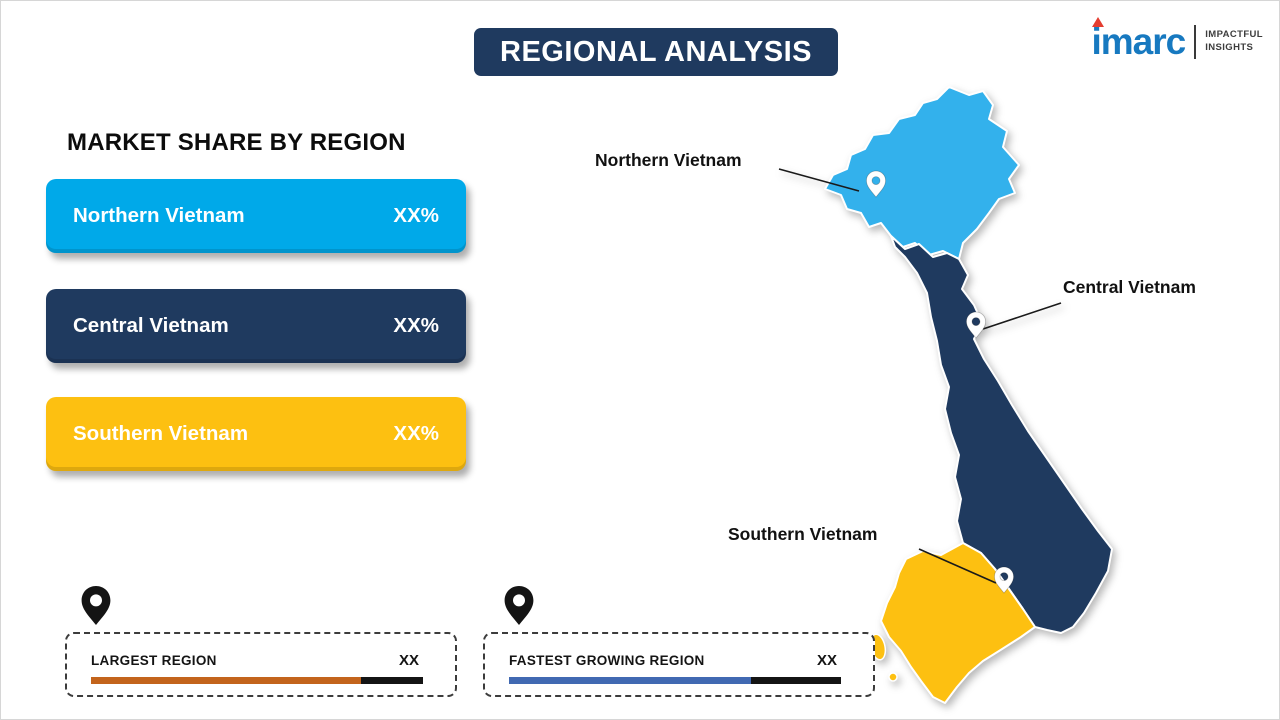  What do you see at coordinates (630, 680) in the screenshot?
I see `fastest-growing-region-bar-colored` at bounding box center [630, 680].